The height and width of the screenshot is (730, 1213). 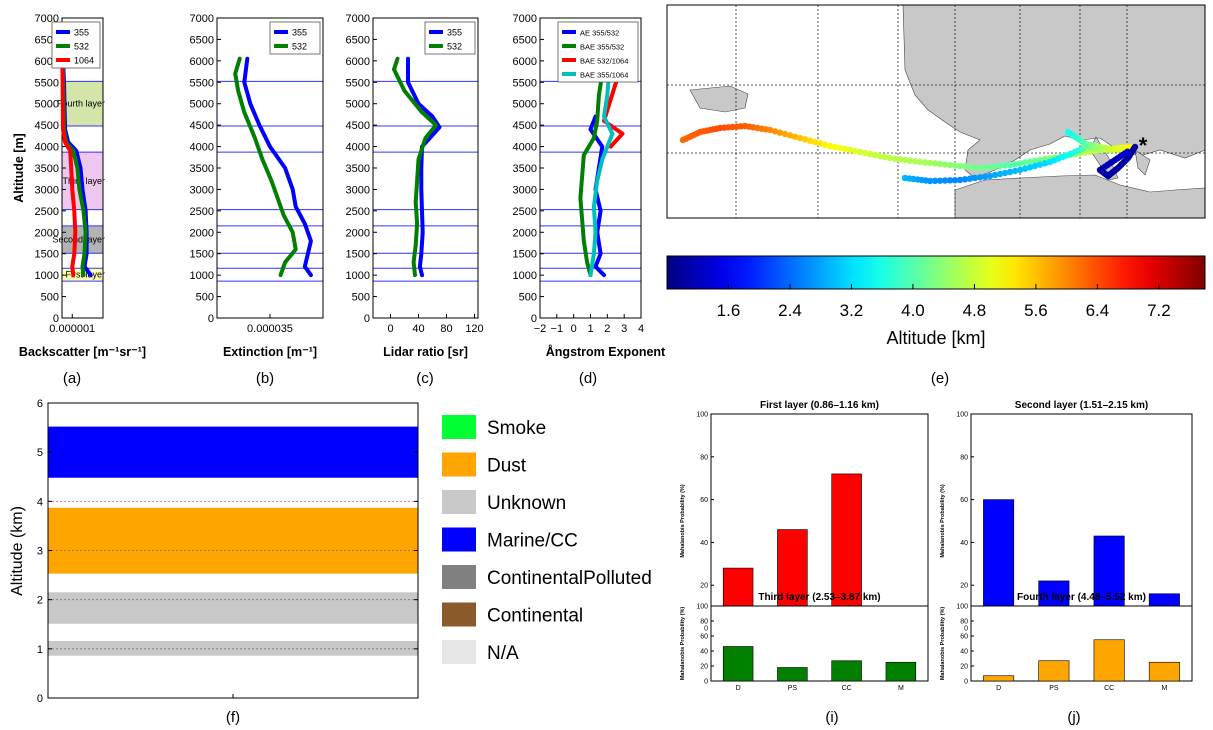 I want to click on legend-swatch, so click(x=459, y=502).